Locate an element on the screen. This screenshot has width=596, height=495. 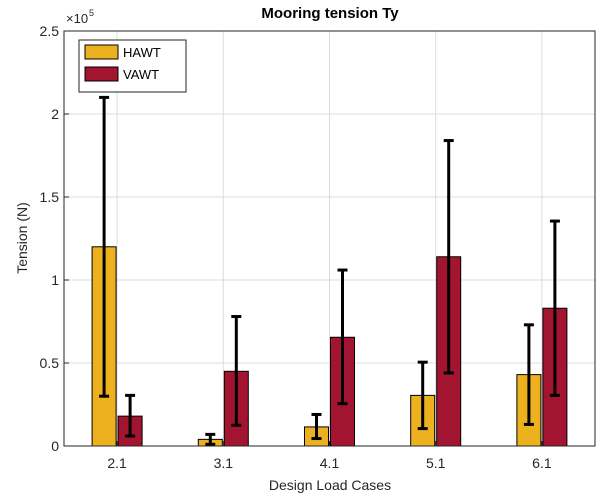
y-tick-label: 1 is located at coordinates (55, 280).